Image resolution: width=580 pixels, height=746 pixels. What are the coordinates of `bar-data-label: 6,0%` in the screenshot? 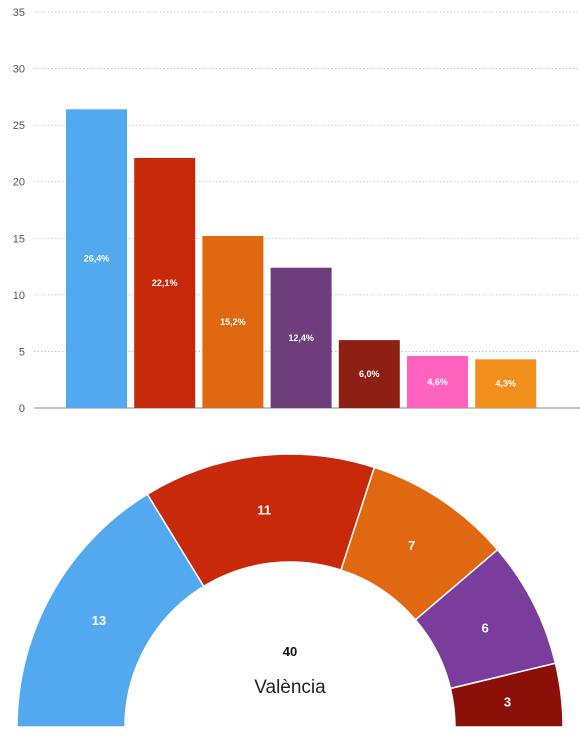 It's located at (369, 374).